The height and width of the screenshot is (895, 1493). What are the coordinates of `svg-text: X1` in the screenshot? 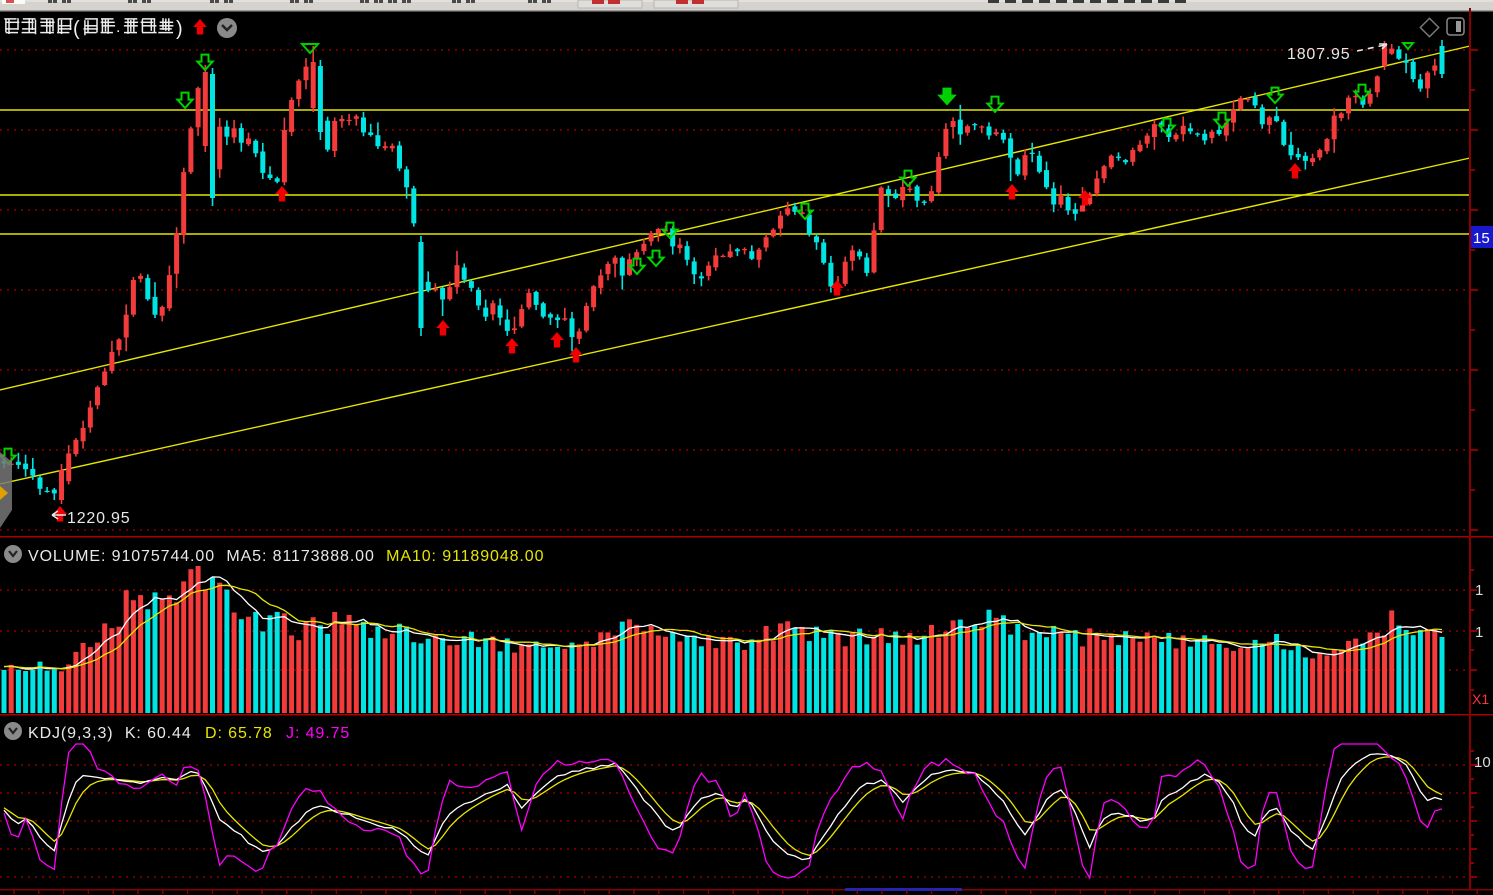 It's located at (1480, 699).